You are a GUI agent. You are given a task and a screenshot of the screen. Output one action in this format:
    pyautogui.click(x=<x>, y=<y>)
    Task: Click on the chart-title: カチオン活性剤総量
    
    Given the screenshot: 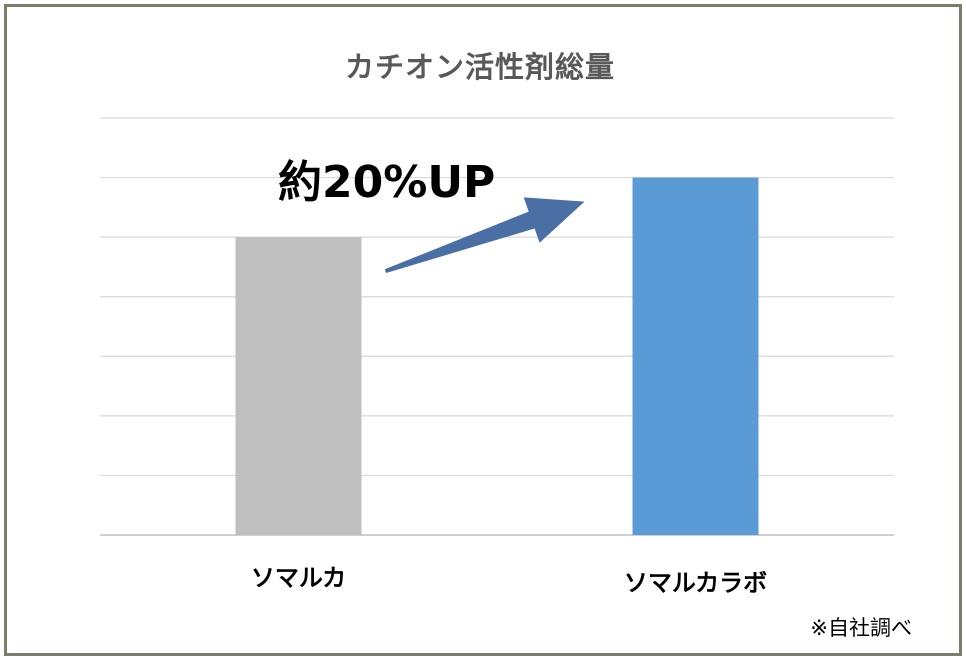 What is the action you would take?
    pyautogui.click(x=479, y=67)
    